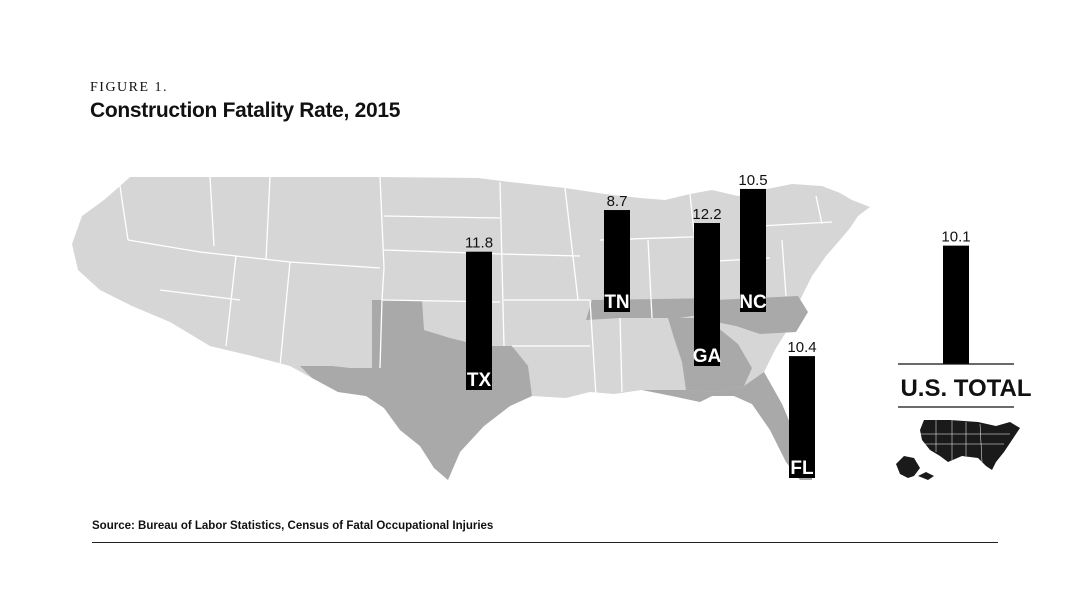  What do you see at coordinates (754, 315) in the screenshot?
I see `state-north-carolina` at bounding box center [754, 315].